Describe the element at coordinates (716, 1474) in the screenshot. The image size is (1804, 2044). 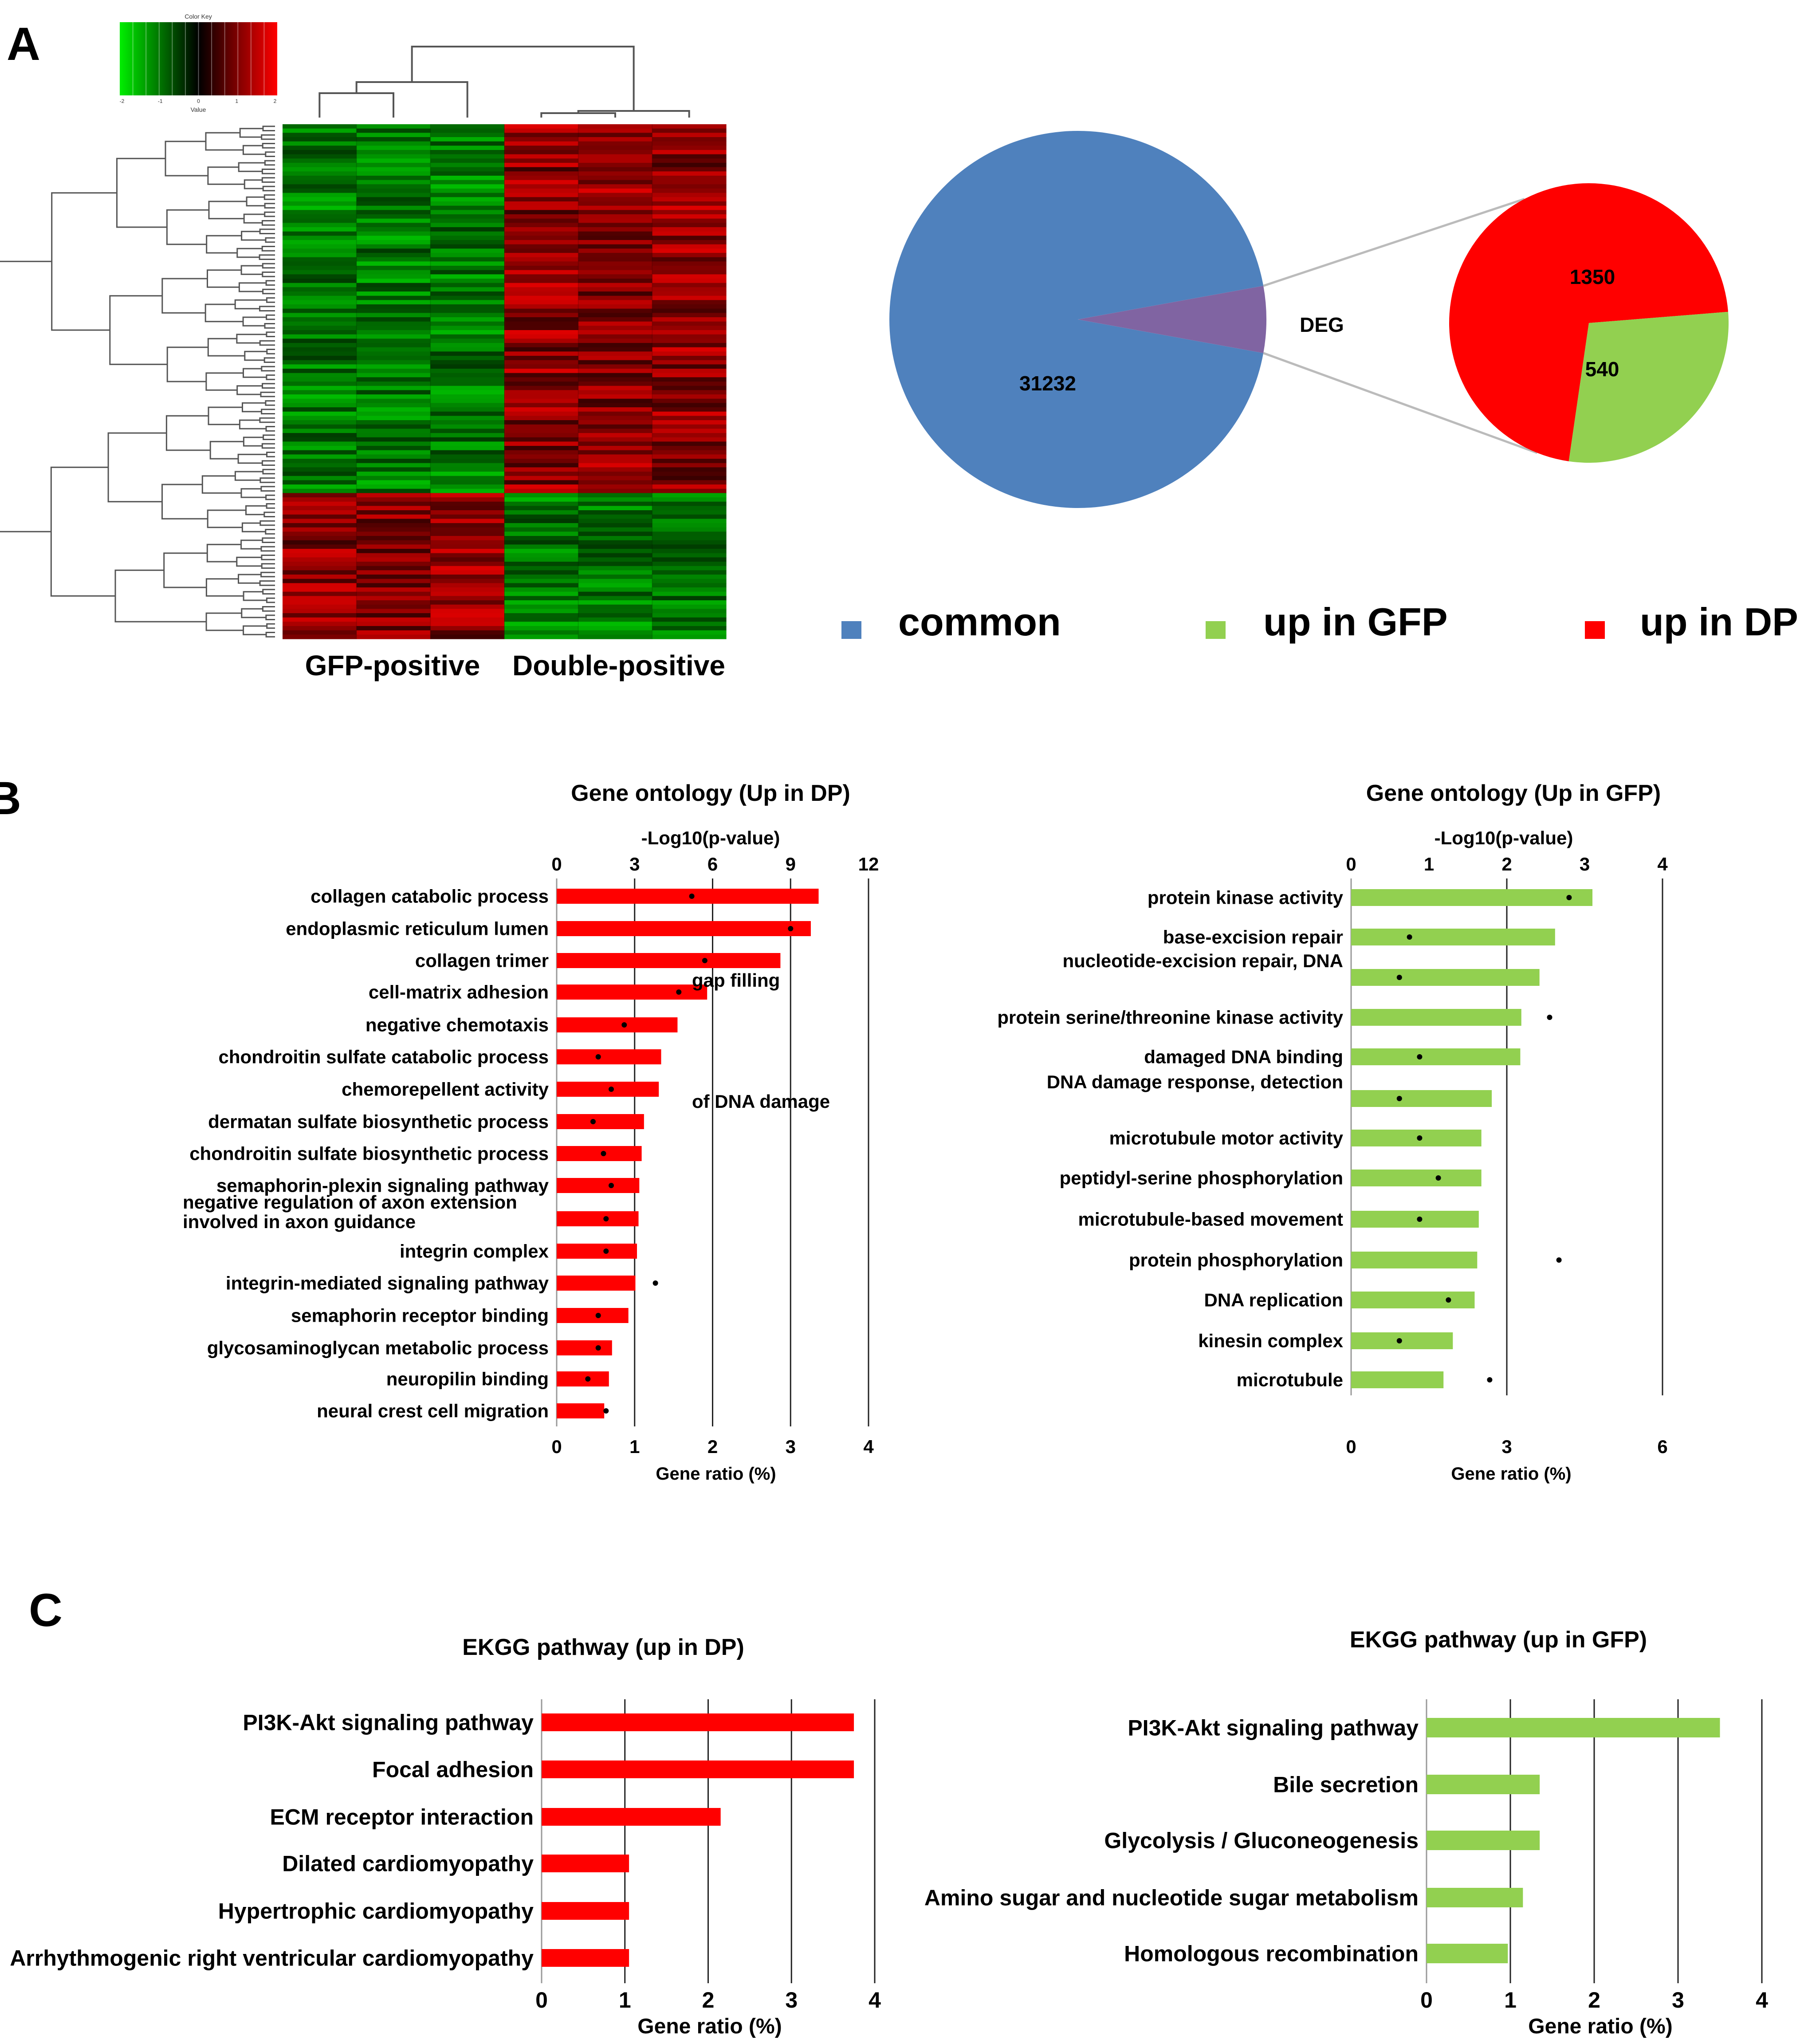
I see `x-axis-label-go-up-in-dp: Gene ratio (%)` at that location.